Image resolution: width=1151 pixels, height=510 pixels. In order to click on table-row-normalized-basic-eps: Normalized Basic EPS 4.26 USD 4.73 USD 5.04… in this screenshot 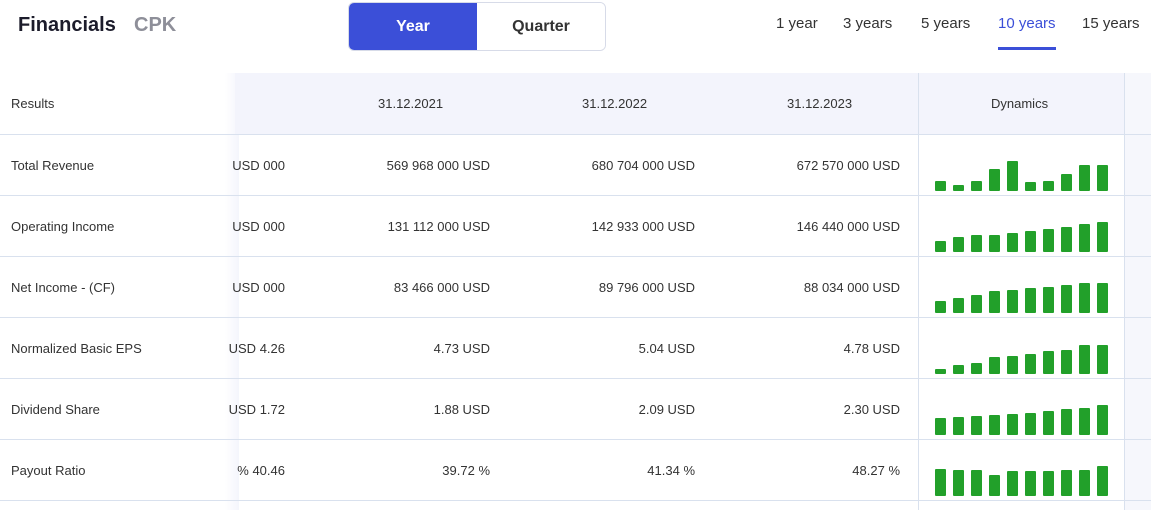, I will do `click(575, 347)`.